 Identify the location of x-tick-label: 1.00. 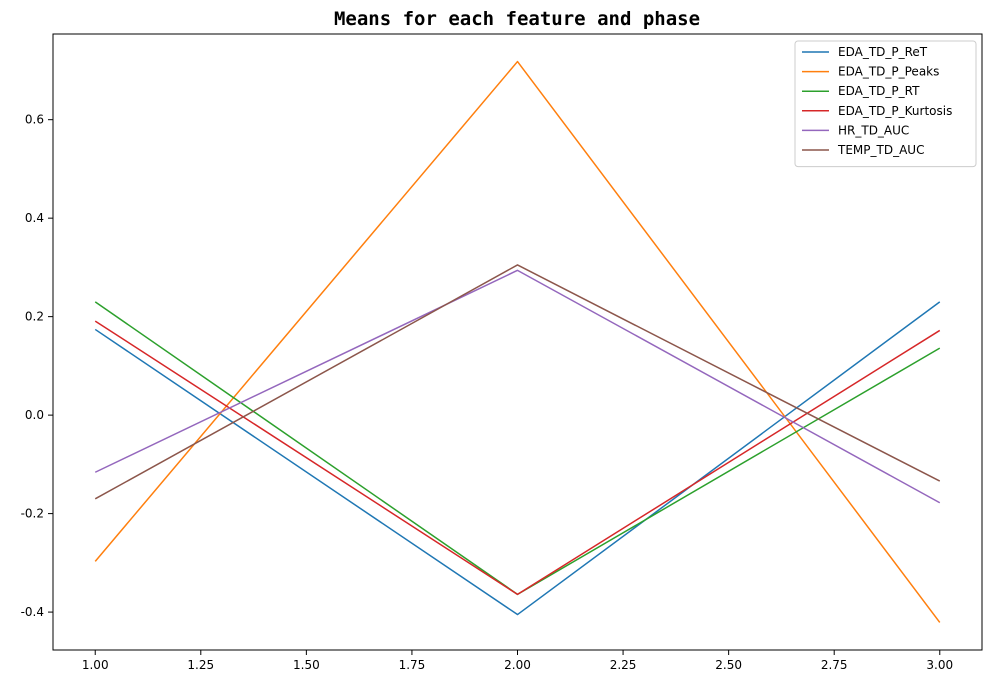
(95, 665).